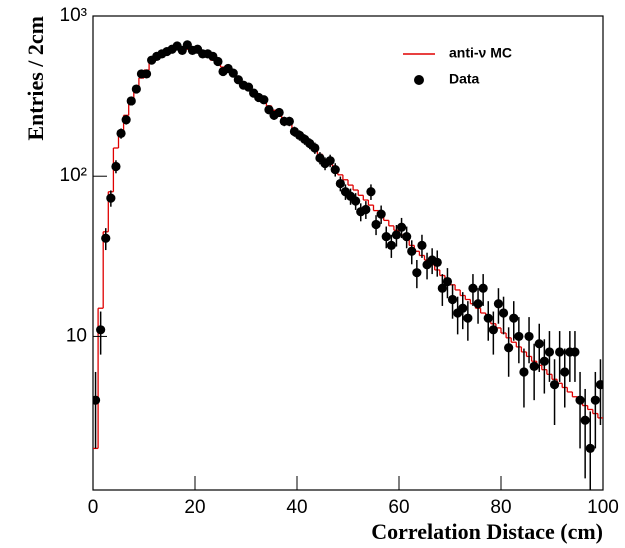  I want to click on y-tick-label: 10, so click(76, 335).